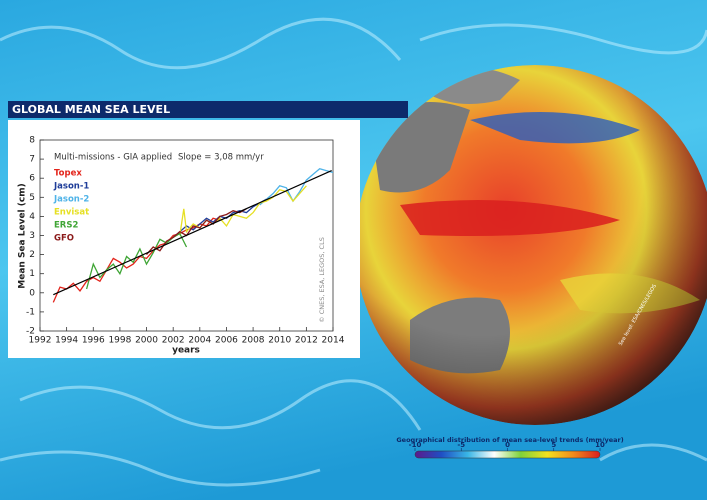 The height and width of the screenshot is (500, 707). What do you see at coordinates (71, 213) in the screenshot?
I see `legend-label: Envisat` at bounding box center [71, 213].